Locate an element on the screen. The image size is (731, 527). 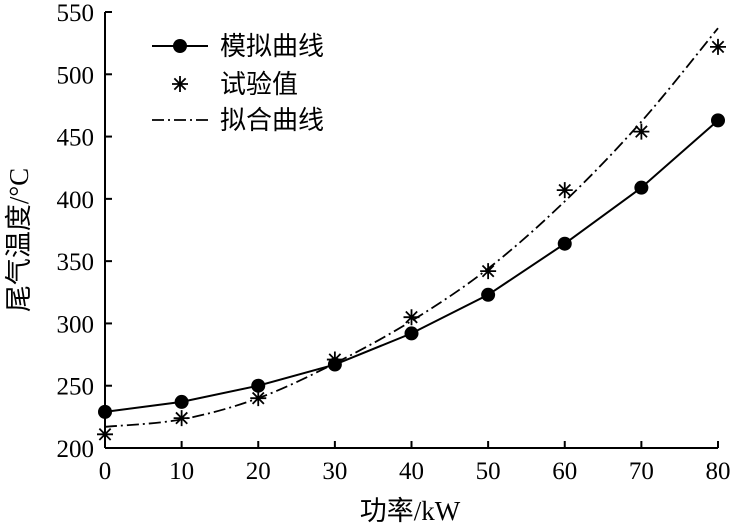
legend-asterisk-marker is located at coordinates (180, 84).